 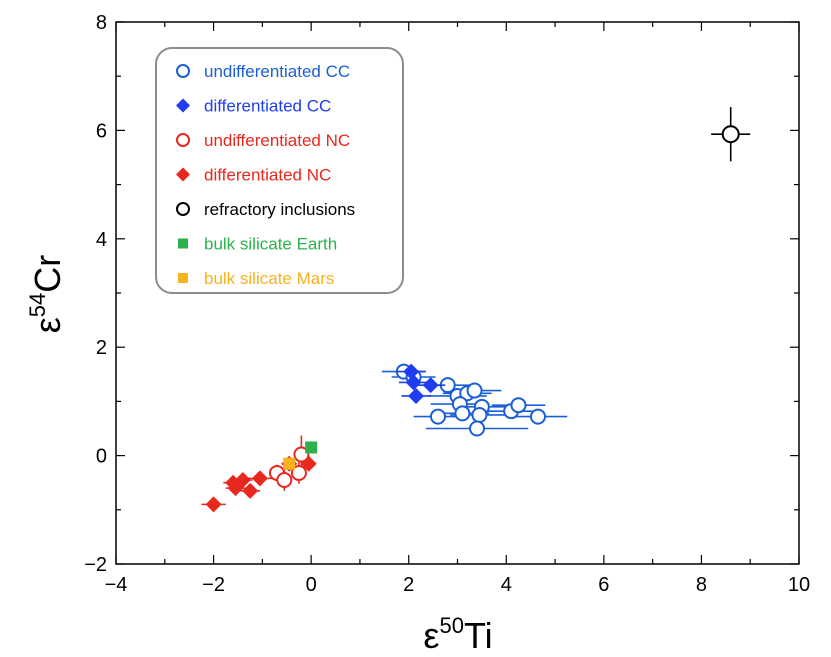 I want to click on x-tick-label: 4, so click(x=506, y=585).